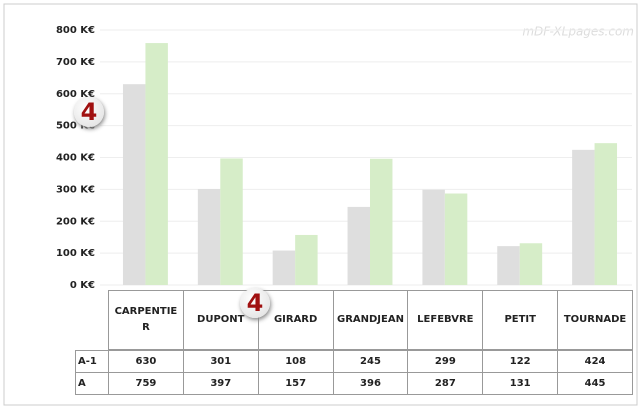 The height and width of the screenshot is (411, 641). What do you see at coordinates (370, 361) in the screenshot?
I see `table-value: 245` at bounding box center [370, 361].